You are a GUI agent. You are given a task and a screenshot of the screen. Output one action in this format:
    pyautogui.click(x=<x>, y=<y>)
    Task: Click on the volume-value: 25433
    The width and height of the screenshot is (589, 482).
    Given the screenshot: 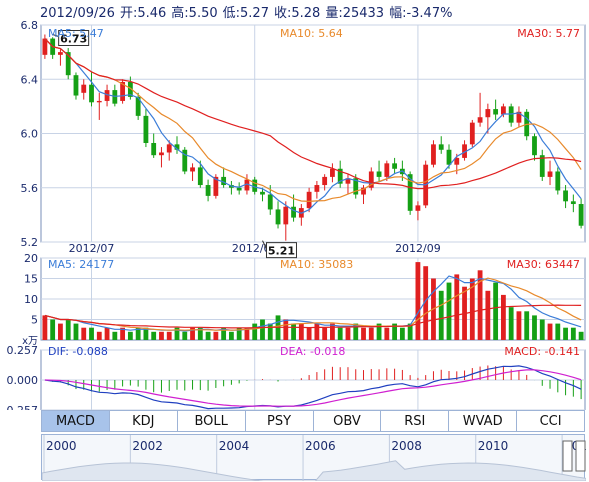 What is the action you would take?
    pyautogui.click(x=363, y=13)
    